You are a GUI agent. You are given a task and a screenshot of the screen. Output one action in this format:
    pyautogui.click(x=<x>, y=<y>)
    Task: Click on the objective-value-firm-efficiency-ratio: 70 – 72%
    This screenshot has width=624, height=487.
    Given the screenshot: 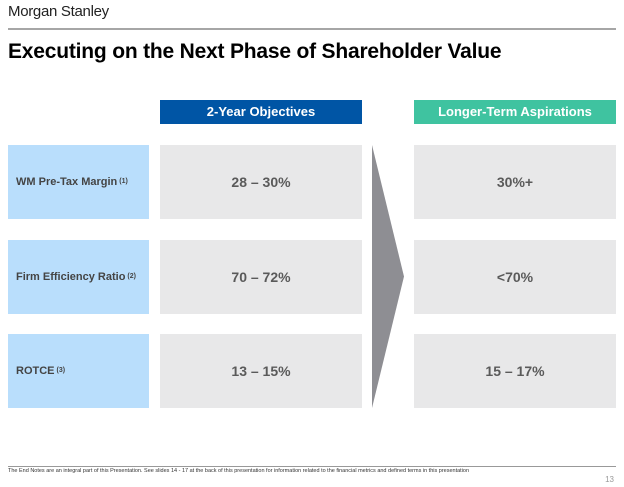 What is the action you would take?
    pyautogui.click(x=261, y=277)
    